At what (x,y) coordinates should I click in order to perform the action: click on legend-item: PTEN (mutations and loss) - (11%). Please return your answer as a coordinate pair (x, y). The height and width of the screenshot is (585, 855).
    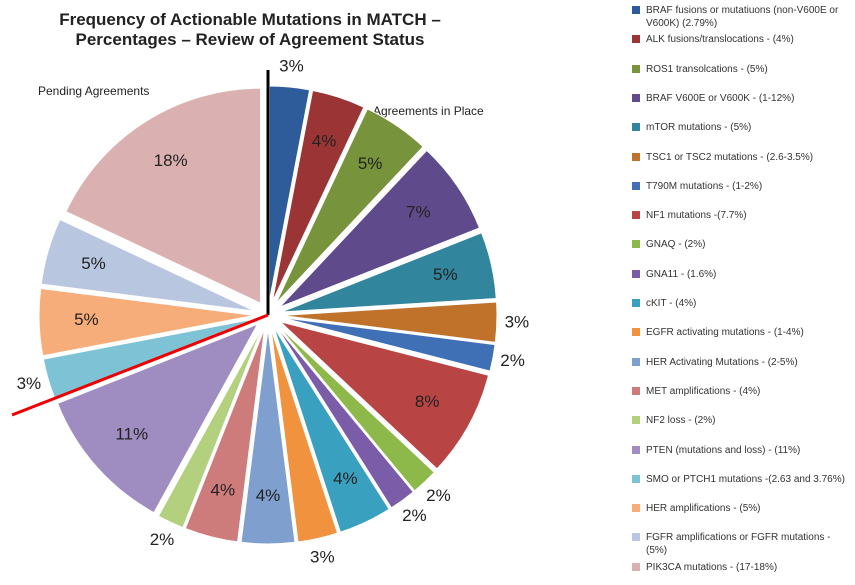
    Looking at the image, I should click on (742, 450).